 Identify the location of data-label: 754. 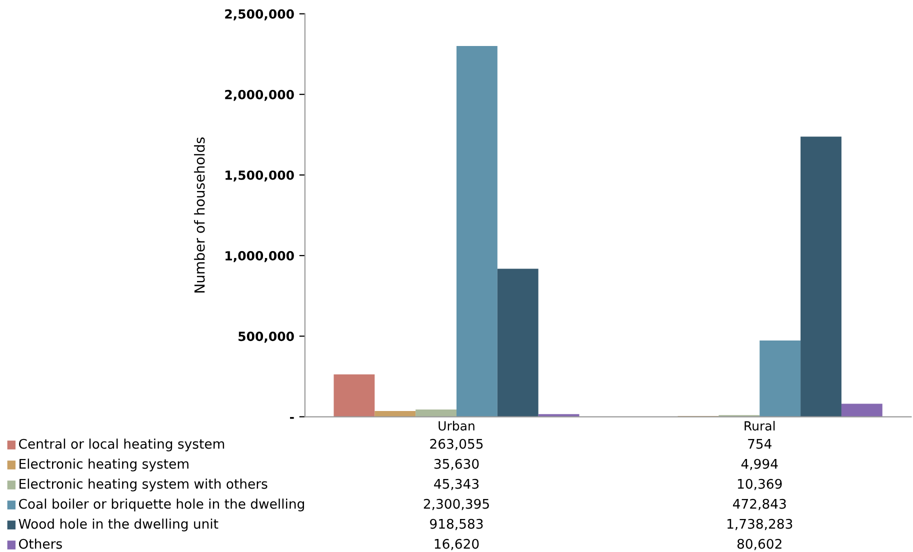
(760, 444).